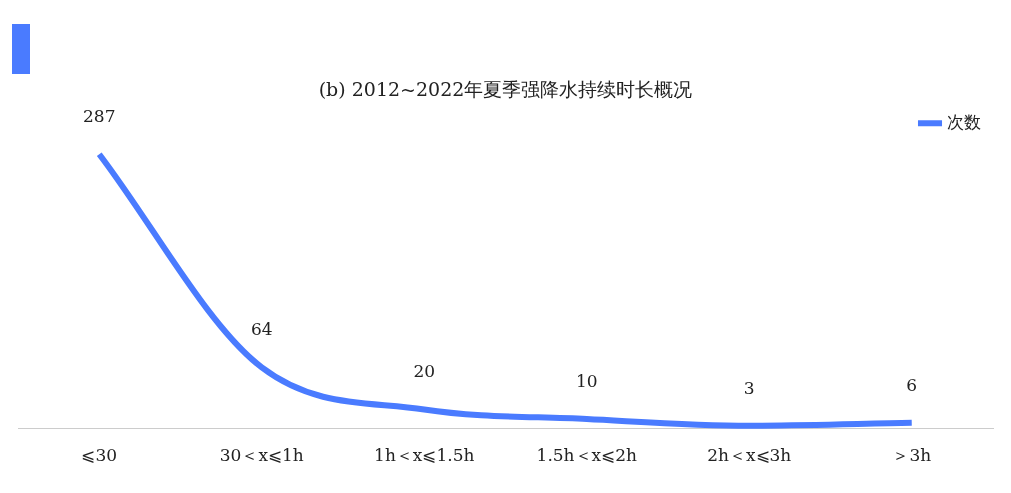 This screenshot has height=493, width=1011. What do you see at coordinates (912, 455) in the screenshot?
I see `x-tick-label: ＞3h` at bounding box center [912, 455].